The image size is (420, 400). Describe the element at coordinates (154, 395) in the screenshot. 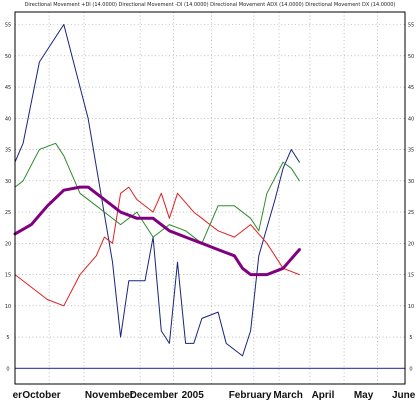

I see `x-tick-label: December` at that location.